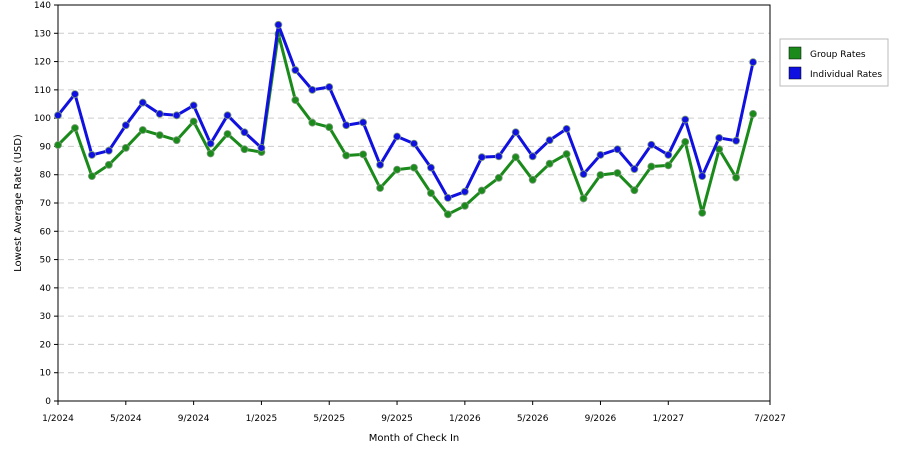 The width and height of the screenshot is (900, 450). Describe the element at coordinates (465, 419) in the screenshot. I see `x-tick-label: 1/2026` at that location.